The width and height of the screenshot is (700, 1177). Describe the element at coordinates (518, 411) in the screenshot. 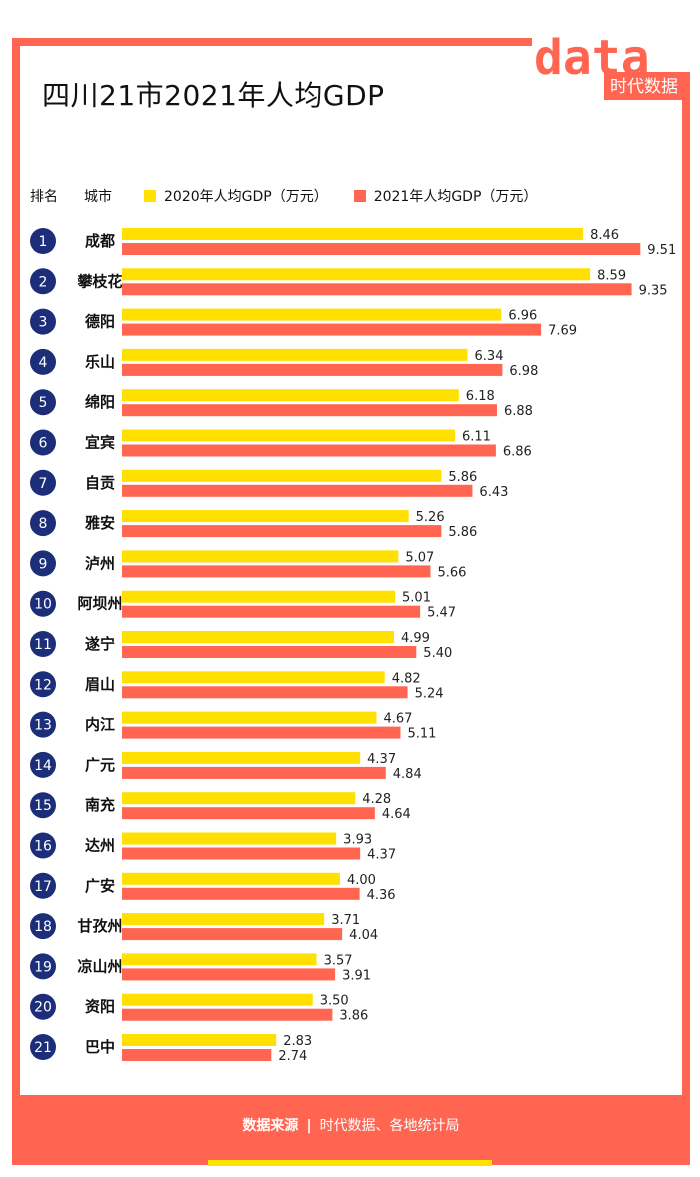

I see `value-label-2021: 6.88` at that location.